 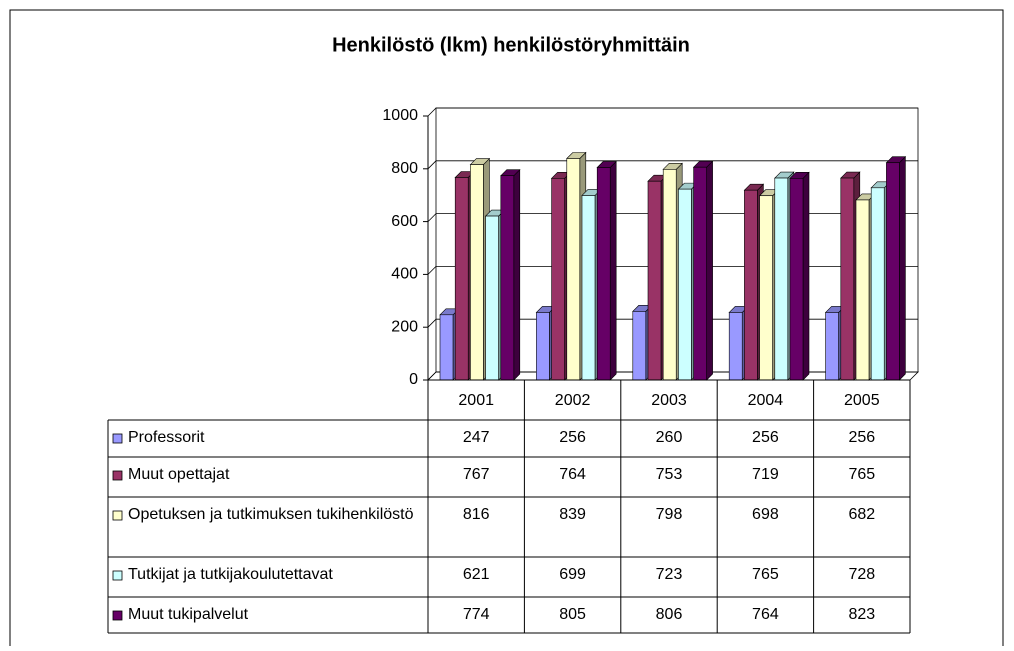 I want to click on legend-label: Professorit, so click(x=166, y=437).